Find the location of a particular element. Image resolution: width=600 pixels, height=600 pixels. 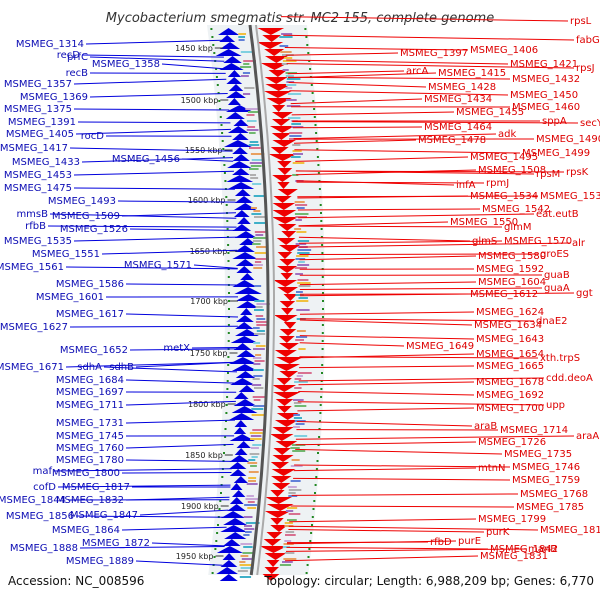

right-gene-label: rfbD is located at coordinates (441, 542).